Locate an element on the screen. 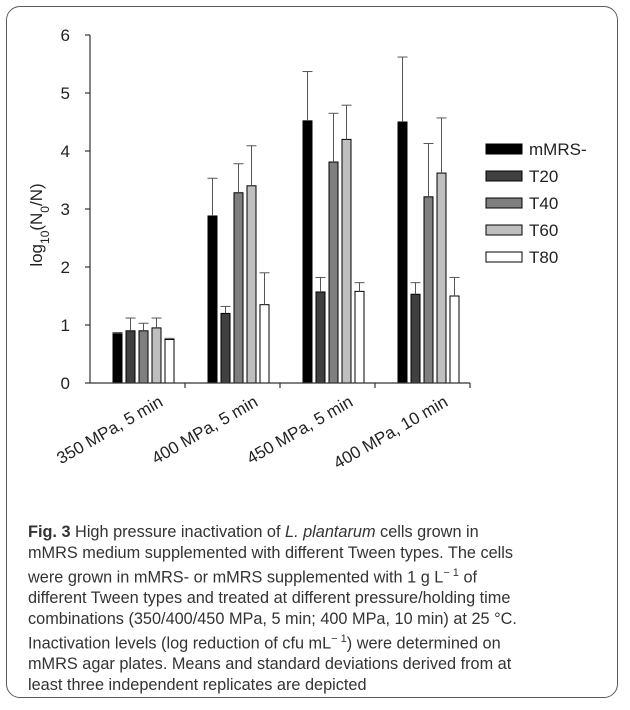  y-tick-label: 2 is located at coordinates (65, 267).